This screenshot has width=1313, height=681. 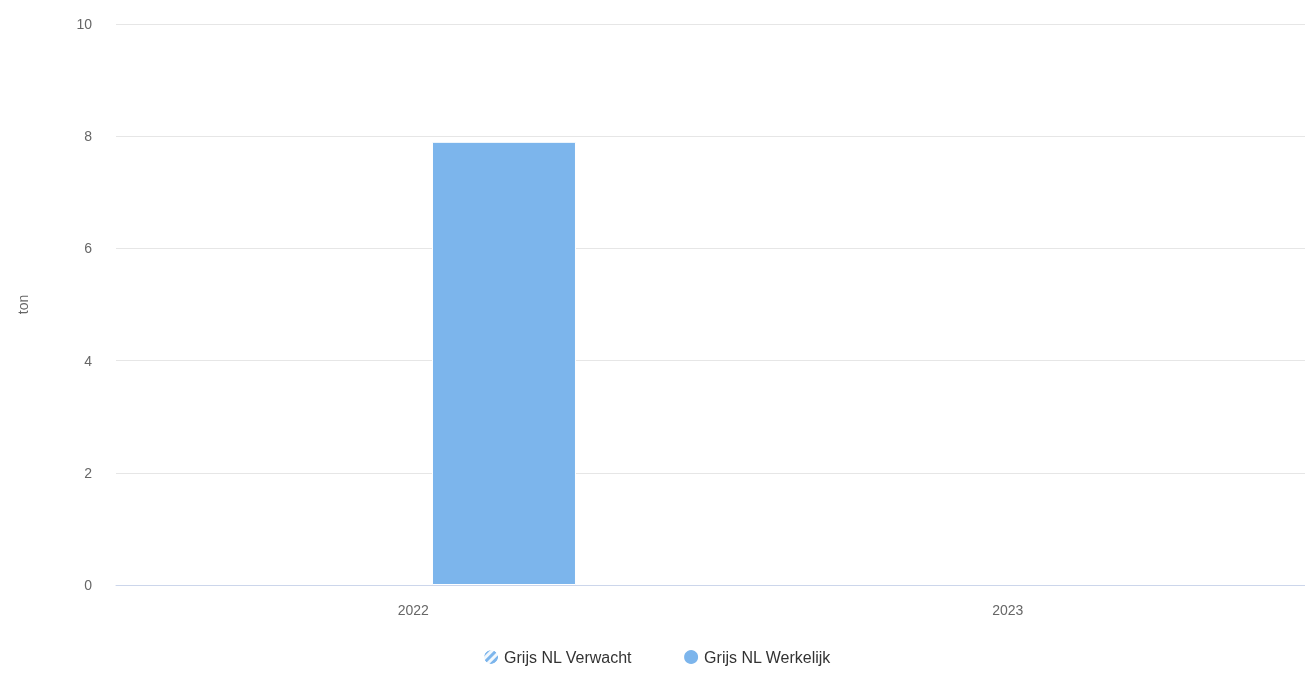 What do you see at coordinates (88, 585) in the screenshot?
I see `y-tick-label: 0` at bounding box center [88, 585].